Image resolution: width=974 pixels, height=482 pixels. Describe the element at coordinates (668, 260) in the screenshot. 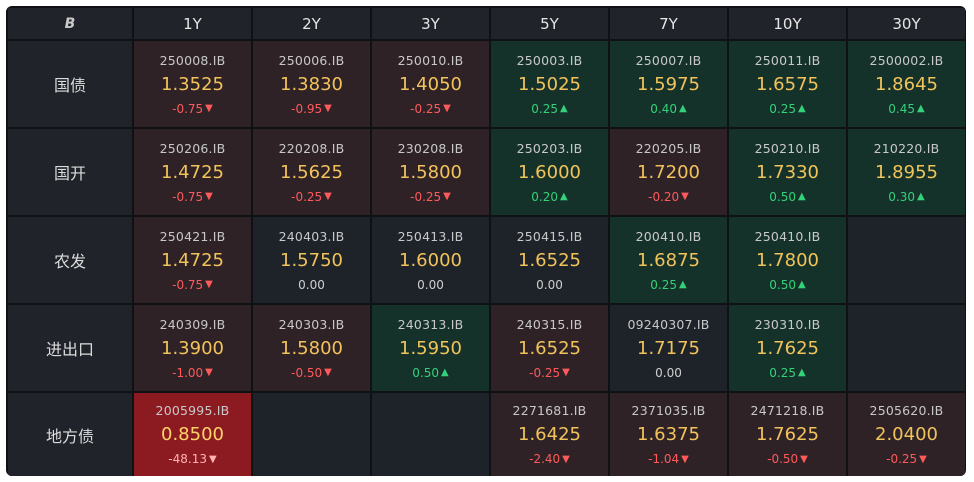

I see `quote-cell: 200410.IB 1.6875 0.25 ▲` at that location.